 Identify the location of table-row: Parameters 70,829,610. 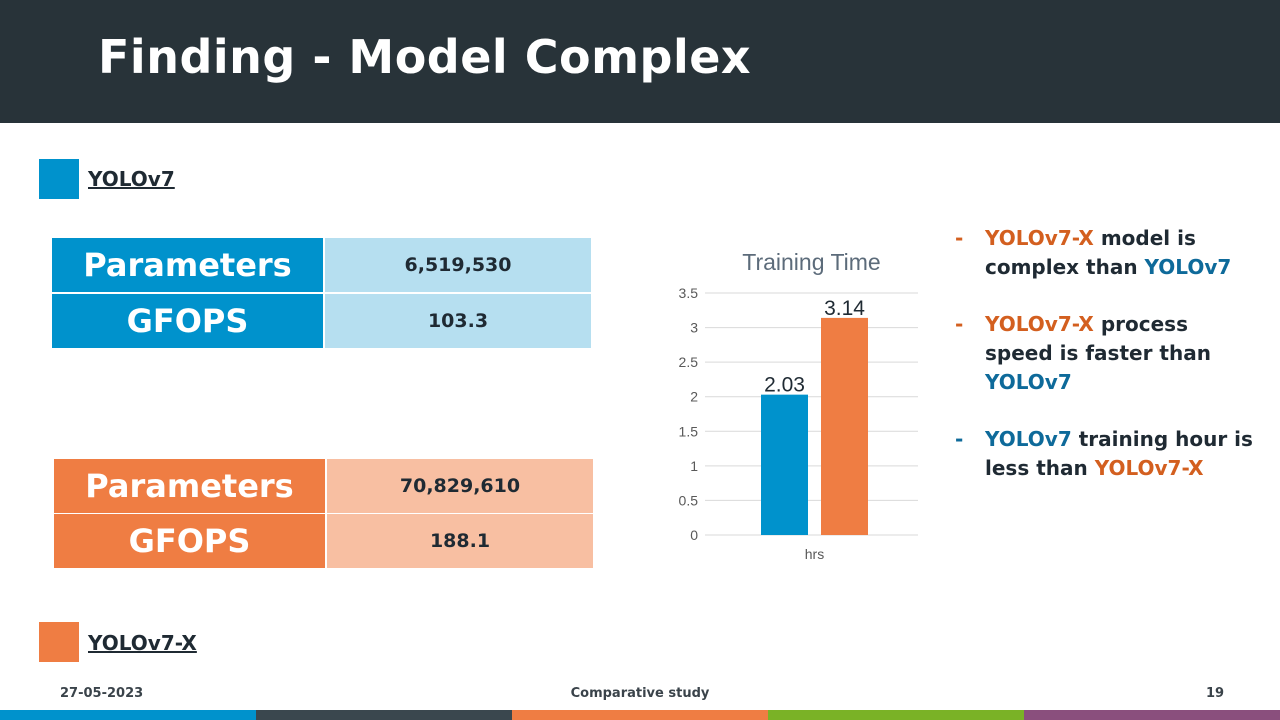
(323, 486).